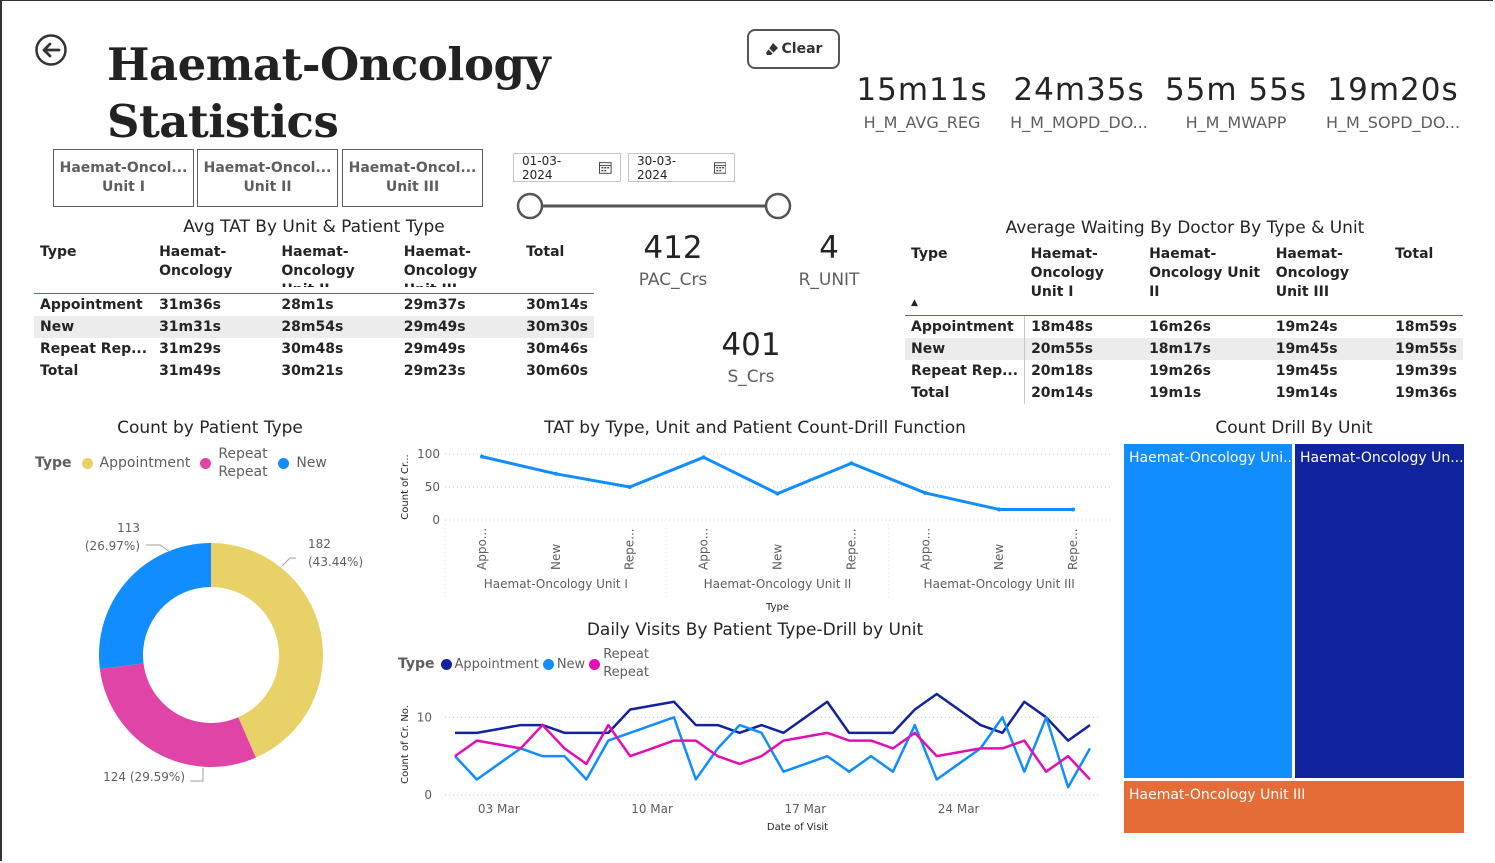  What do you see at coordinates (267, 178) in the screenshot?
I see `unit-slicer-unit-2: Haemat-Oncol... Unit II` at bounding box center [267, 178].